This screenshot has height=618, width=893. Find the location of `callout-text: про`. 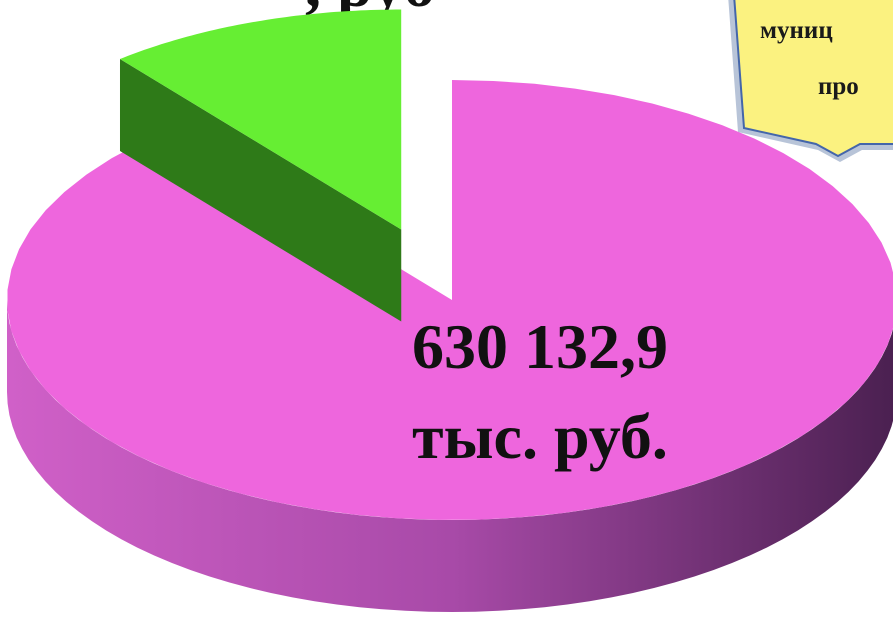

callout-text: про is located at coordinates (838, 86).